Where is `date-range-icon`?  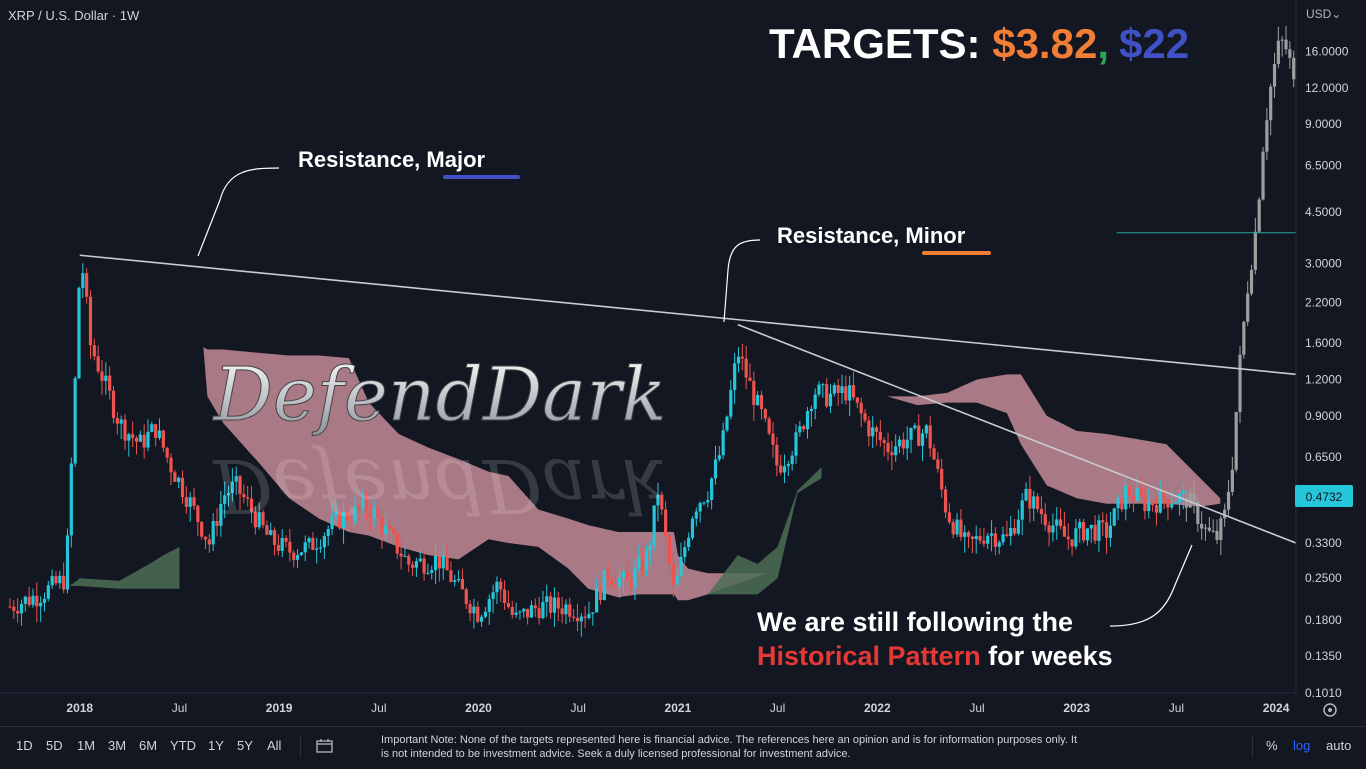
date-range-icon is located at coordinates (325, 746).